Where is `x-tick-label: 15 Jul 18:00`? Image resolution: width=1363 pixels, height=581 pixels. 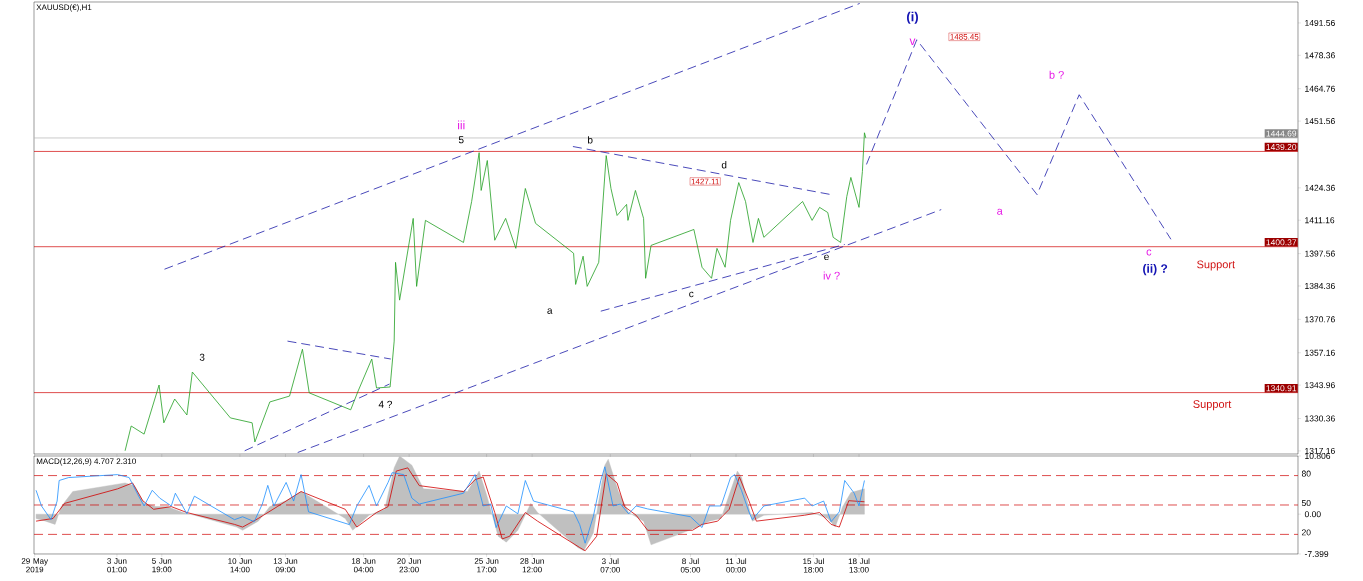
x-tick-label: 15 Jul 18:00 is located at coordinates (813, 565).